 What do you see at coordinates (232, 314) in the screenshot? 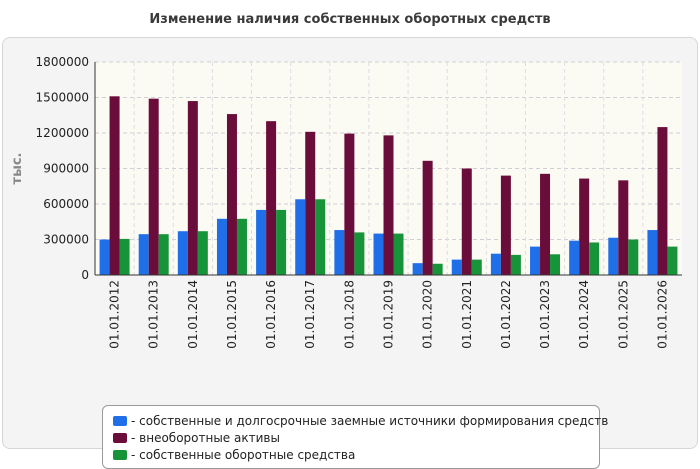
I see `x-tick-label: 01.01.2015` at bounding box center [232, 314].